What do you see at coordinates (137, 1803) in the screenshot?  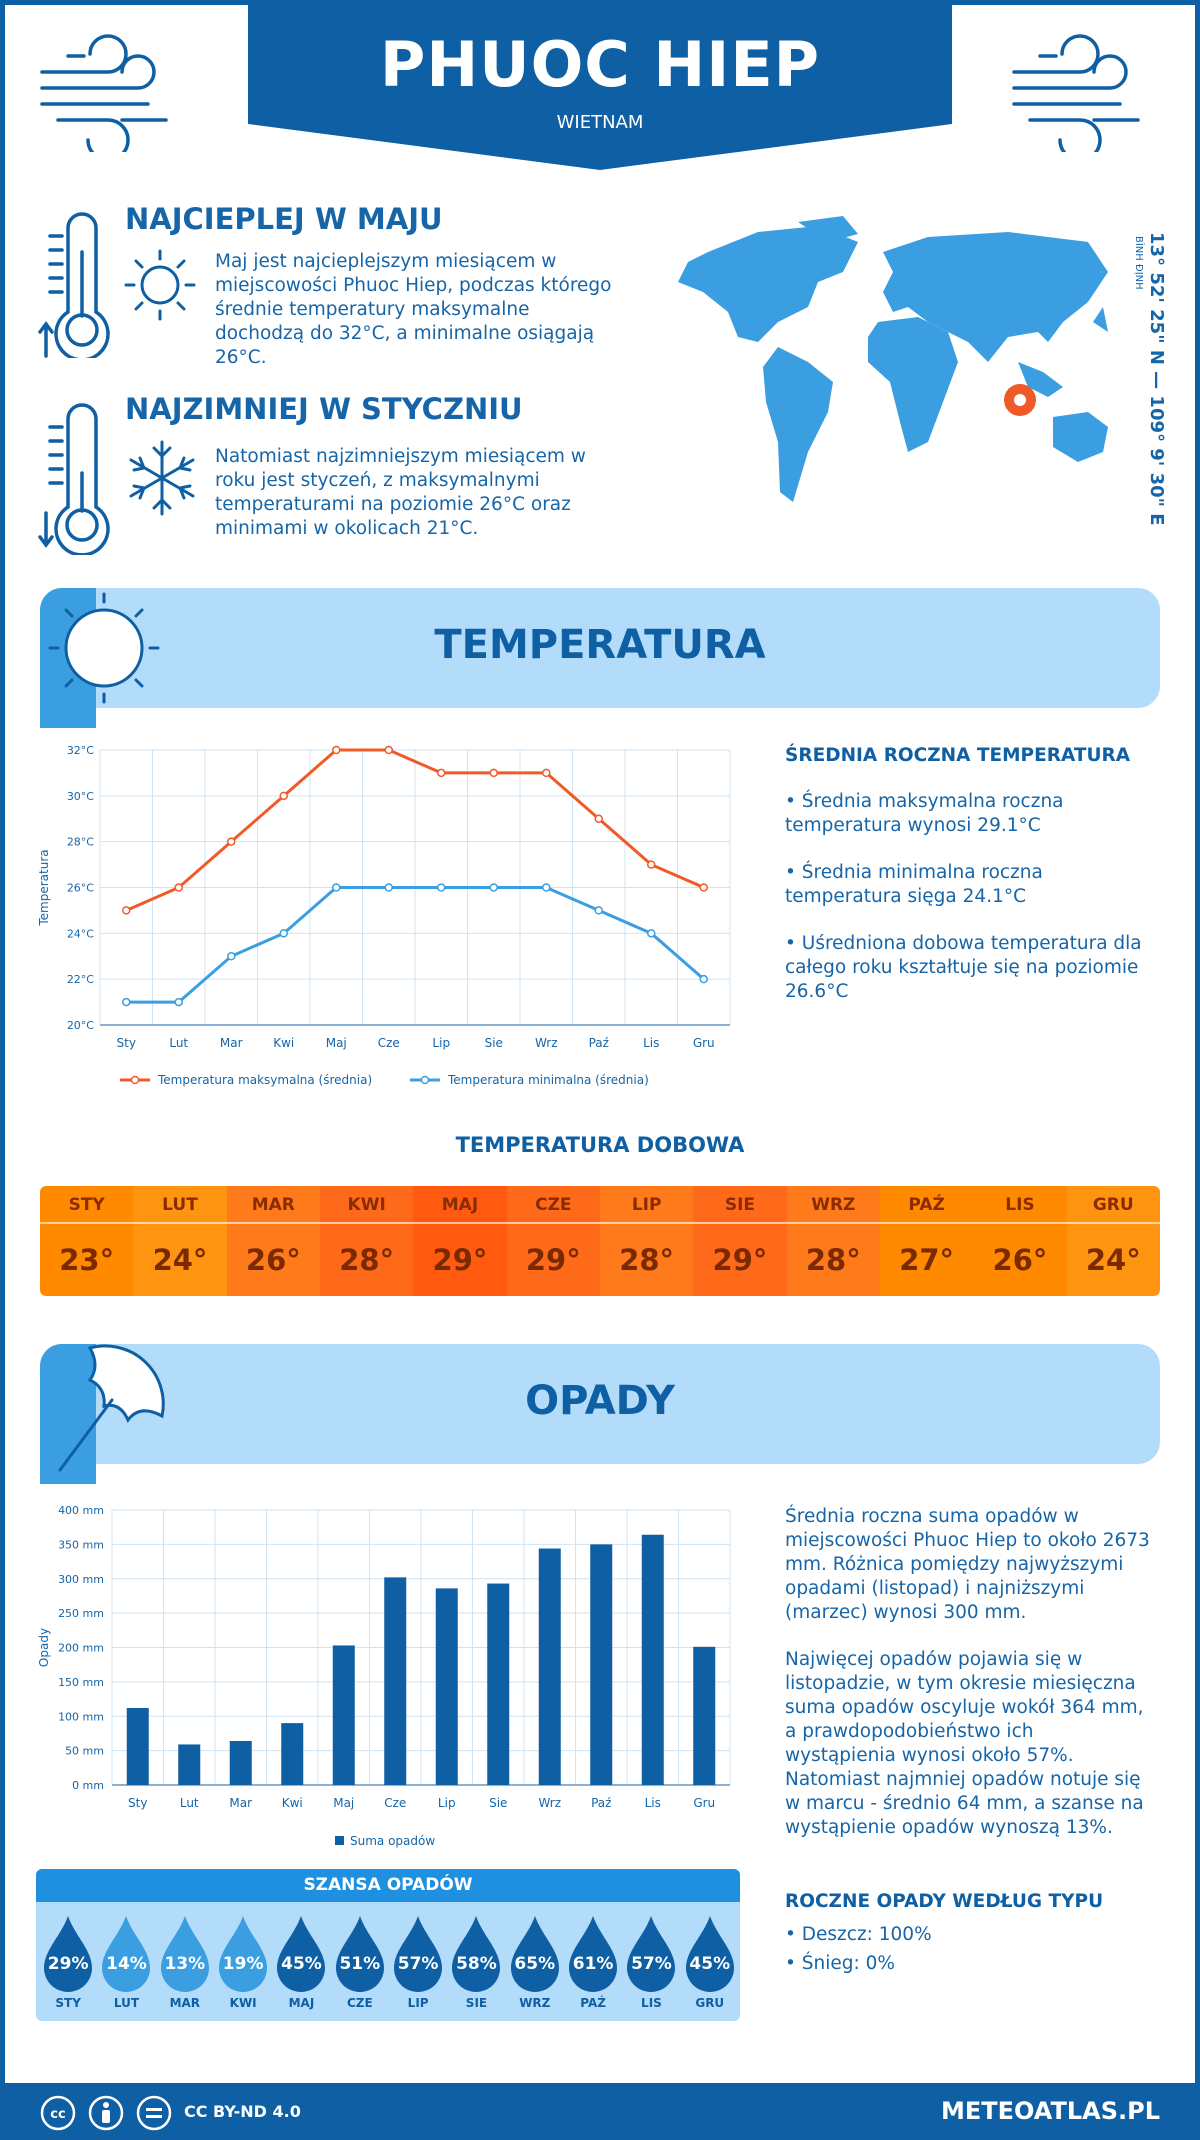 I see `x-tick-label: Sty` at bounding box center [137, 1803].